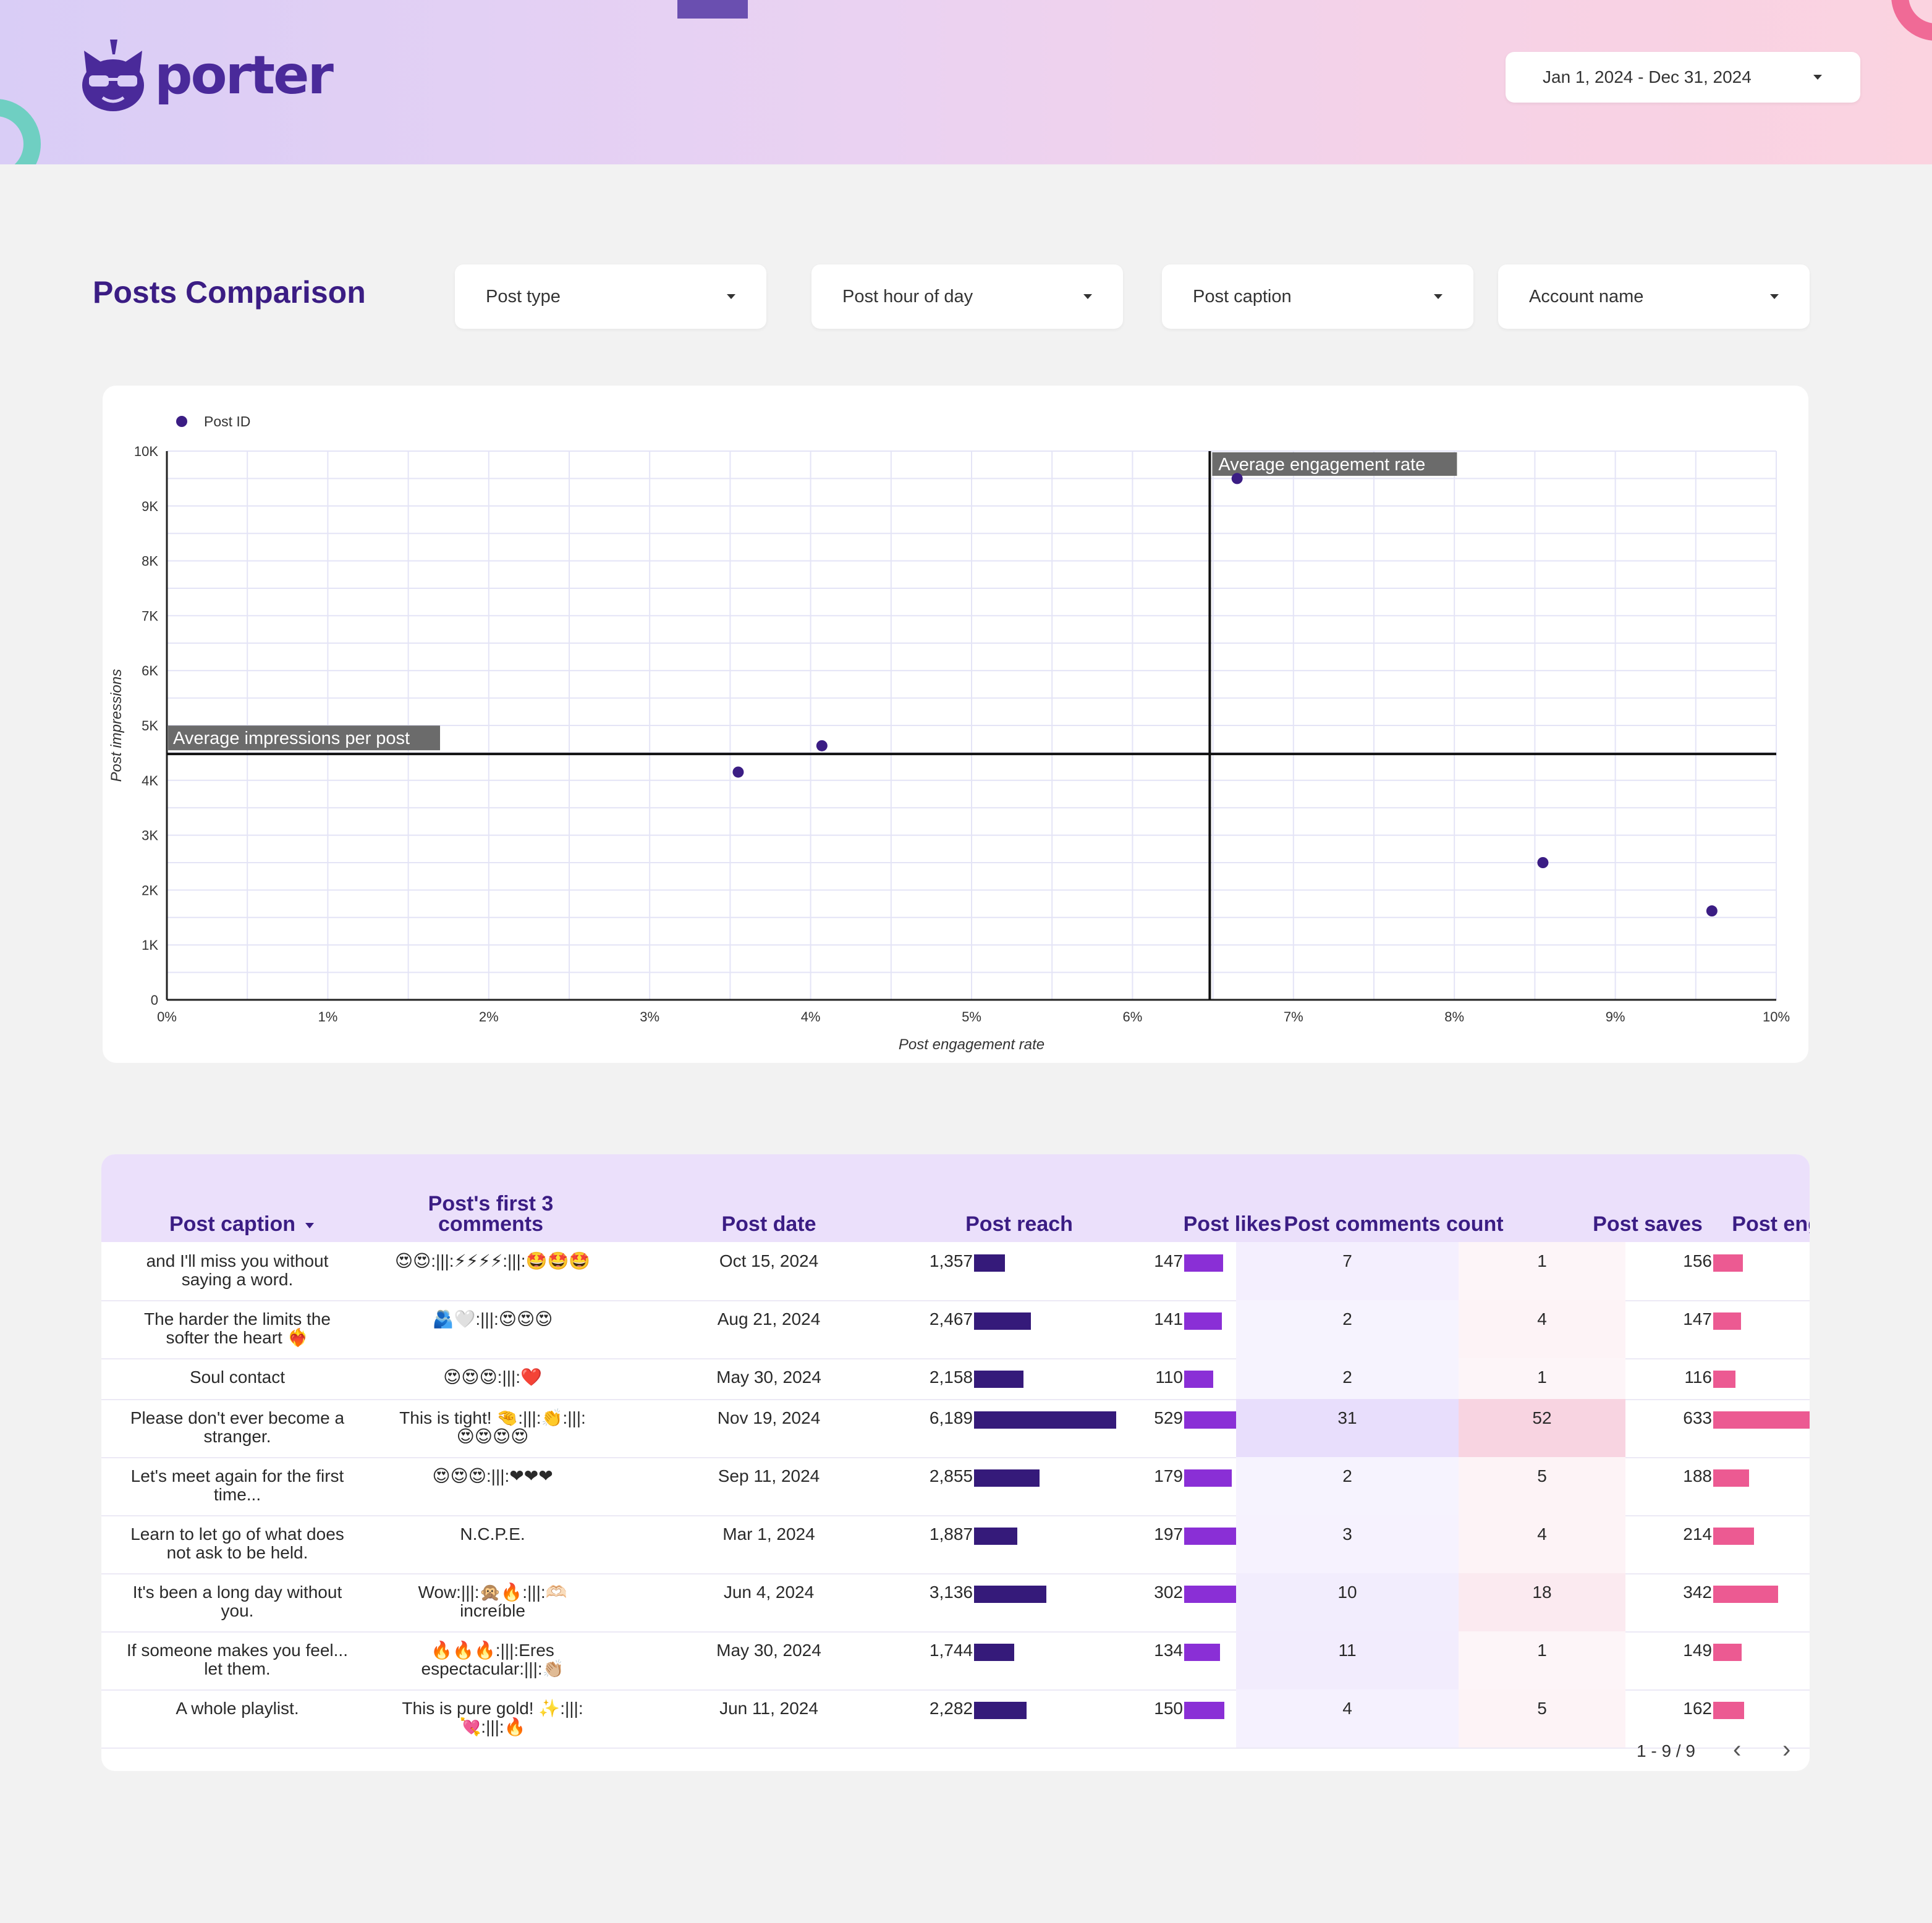  Describe the element at coordinates (150, 725) in the screenshot. I see `y-tick-label: 5K` at that location.